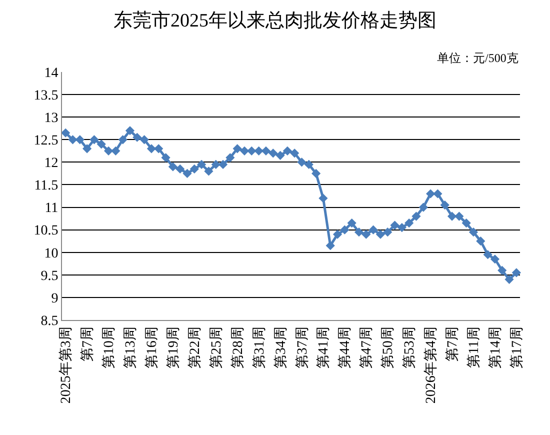 The height and width of the screenshot is (435, 550). Describe the element at coordinates (49, 321) in the screenshot. I see `y-tick-label: 8.5` at that location.